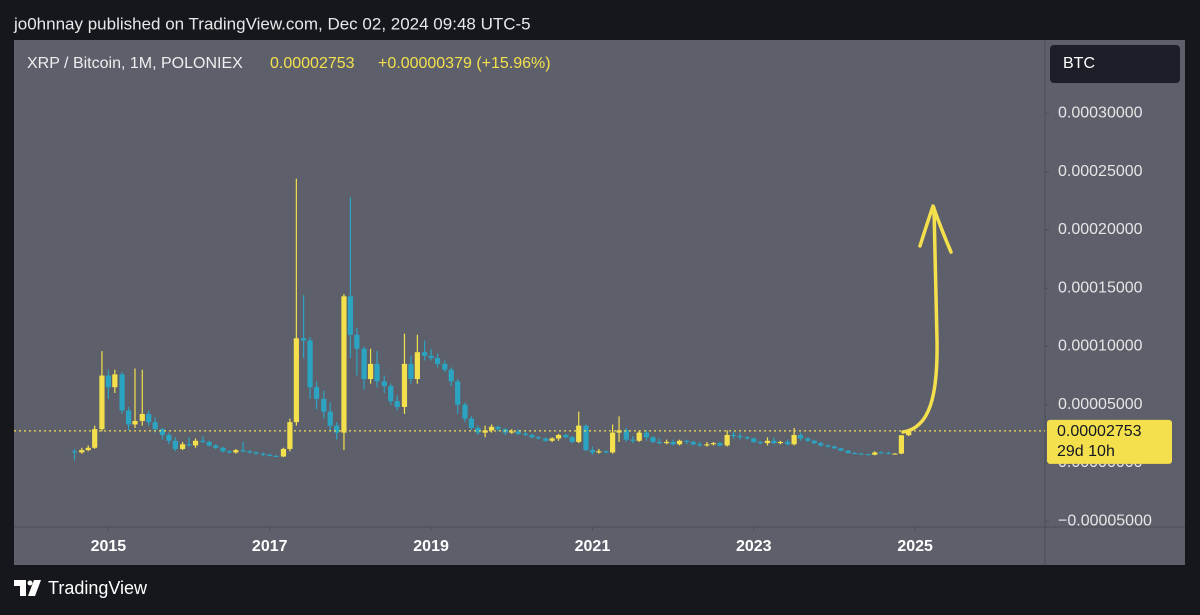  Describe the element at coordinates (593, 546) in the screenshot. I see `x-tick-label: 2021` at that location.